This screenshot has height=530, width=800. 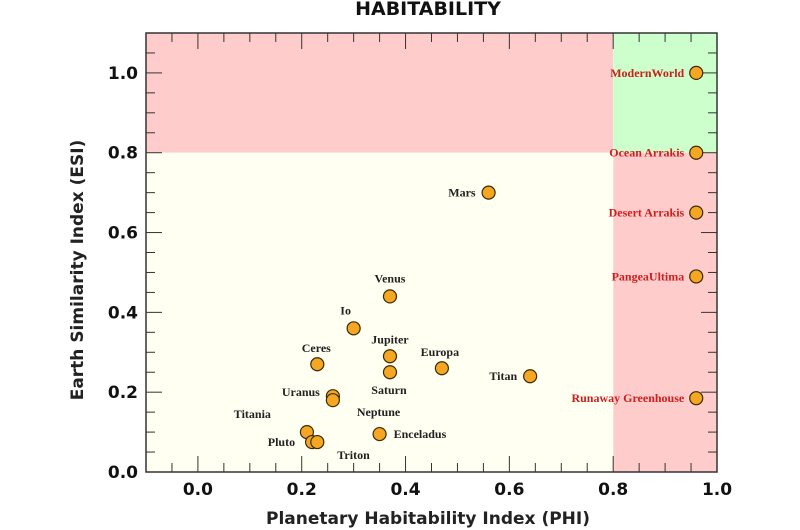 I want to click on point-runaway-greenhouse, so click(x=696, y=398).